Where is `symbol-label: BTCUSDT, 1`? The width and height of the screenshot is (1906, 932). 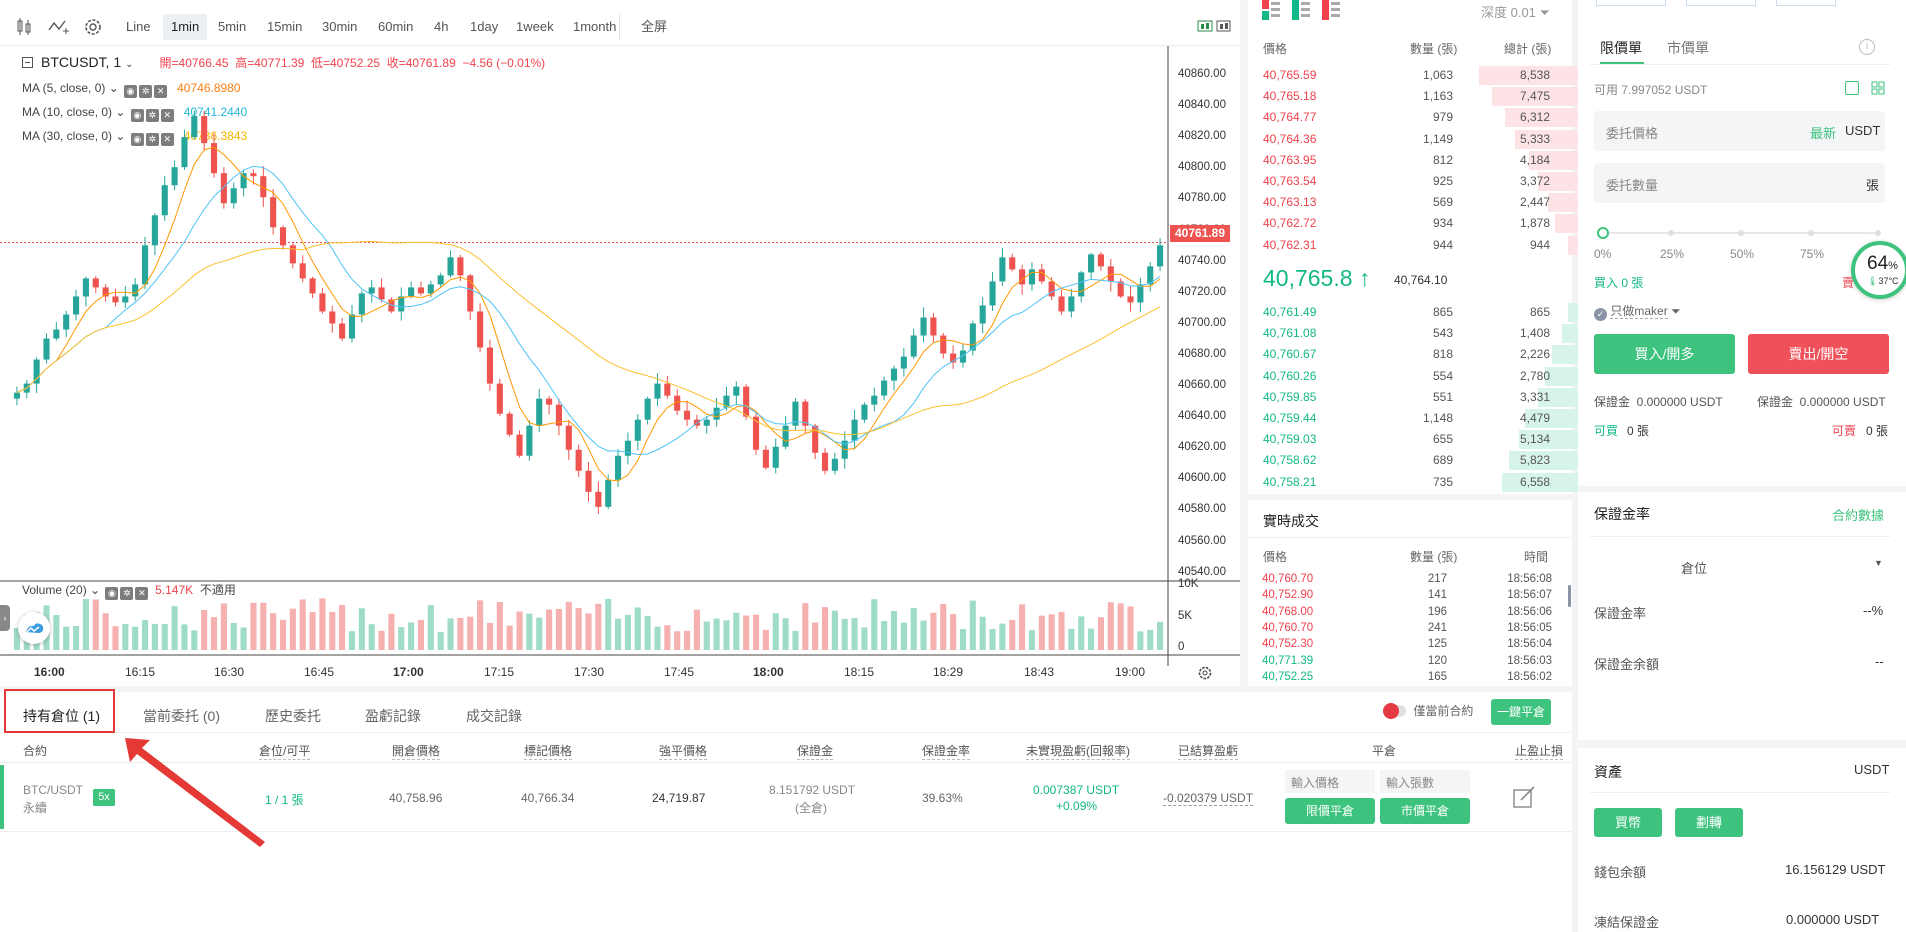 symbol-label: BTCUSDT, 1 is located at coordinates (81, 62).